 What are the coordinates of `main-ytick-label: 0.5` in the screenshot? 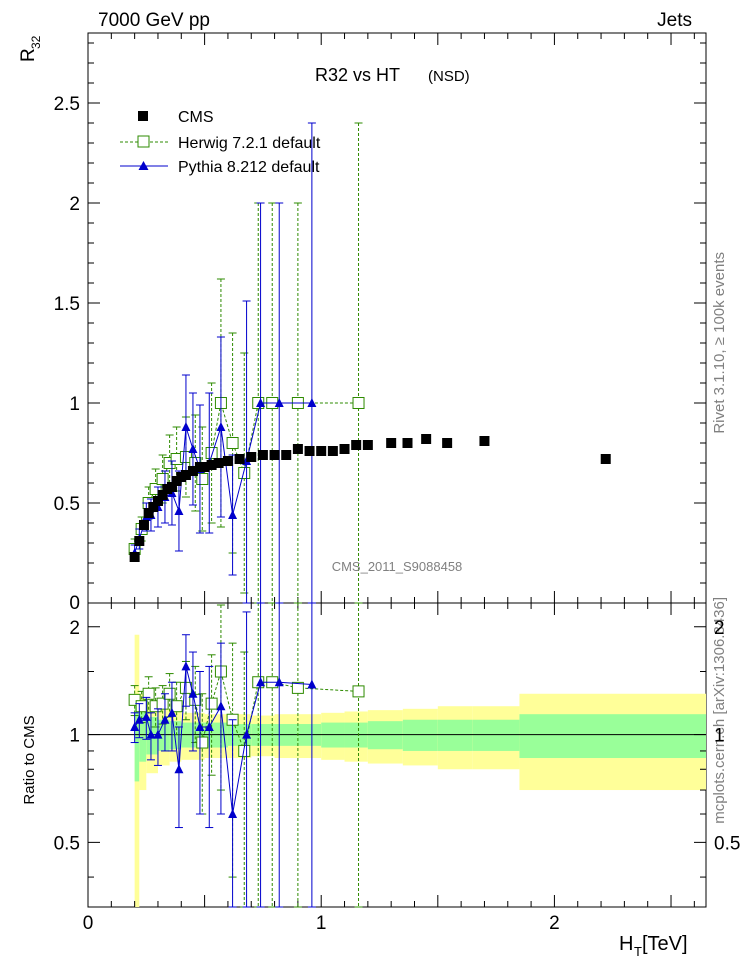 It's located at (67, 504).